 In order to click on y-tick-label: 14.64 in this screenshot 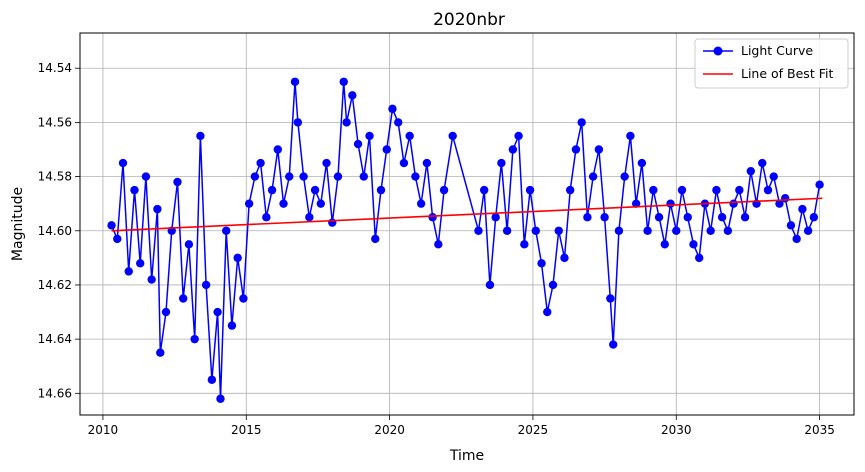, I will do `click(55, 339)`.